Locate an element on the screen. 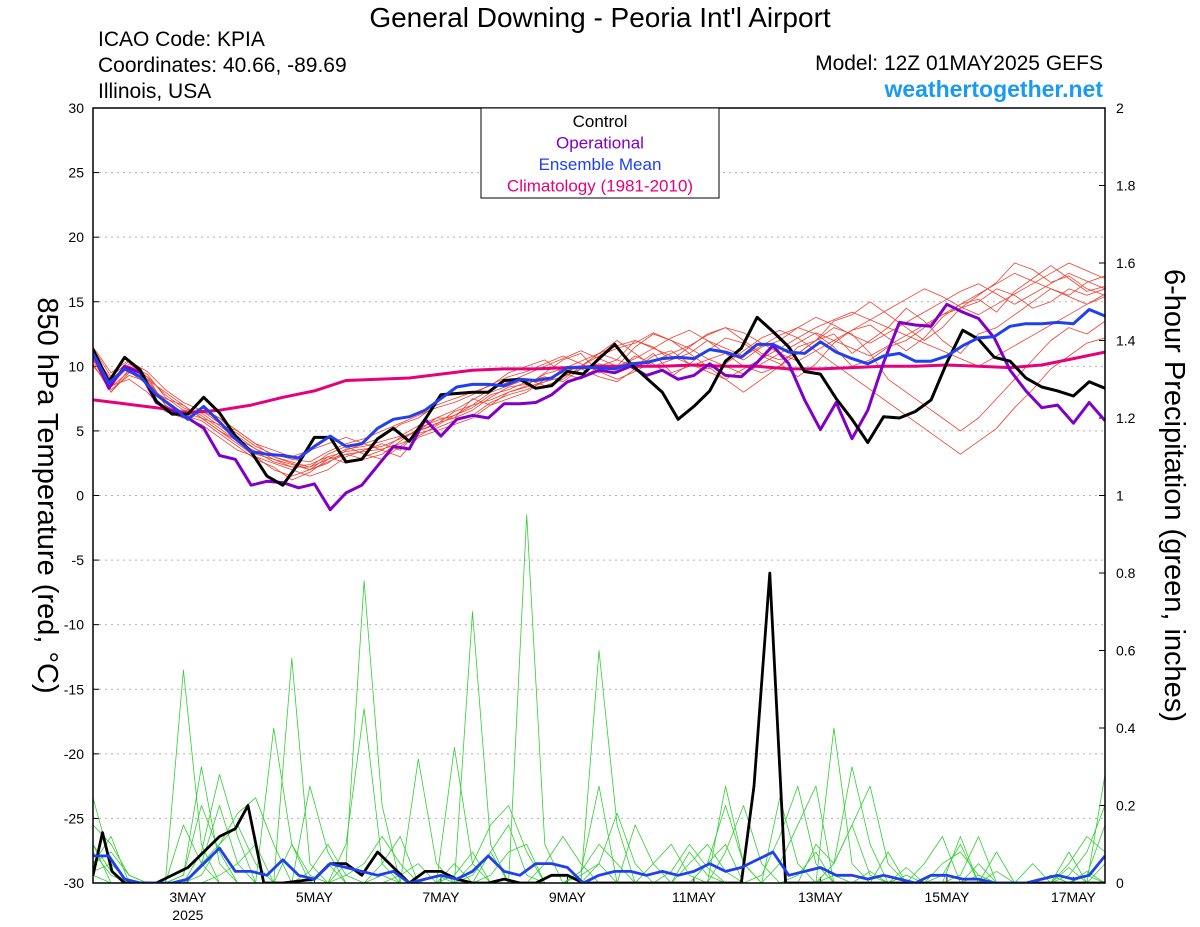 The image size is (1200, 927). y-right-tick-label: 0.6 is located at coordinates (1126, 651).